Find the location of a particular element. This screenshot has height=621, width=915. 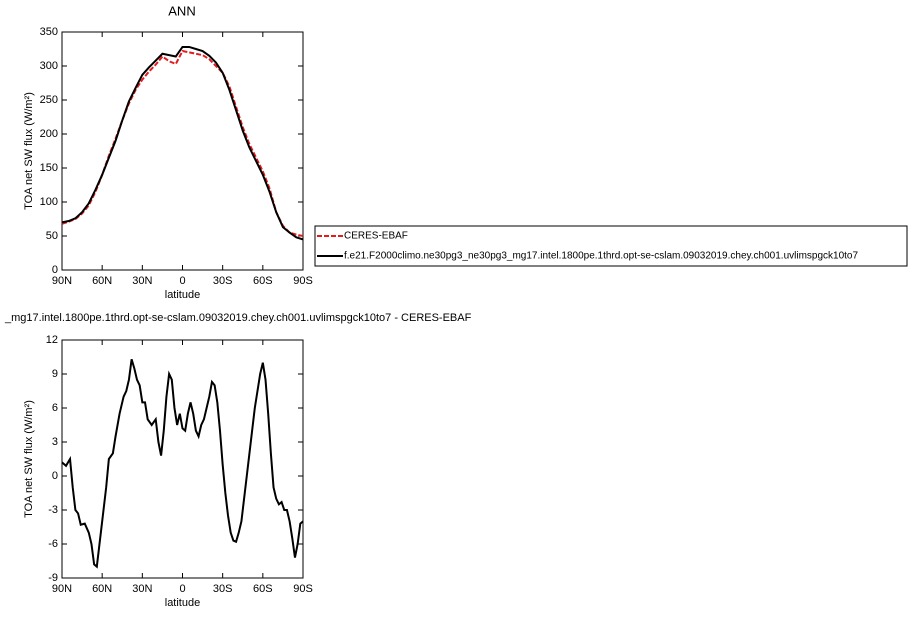

y-tick-label: 12 is located at coordinates (52, 340).